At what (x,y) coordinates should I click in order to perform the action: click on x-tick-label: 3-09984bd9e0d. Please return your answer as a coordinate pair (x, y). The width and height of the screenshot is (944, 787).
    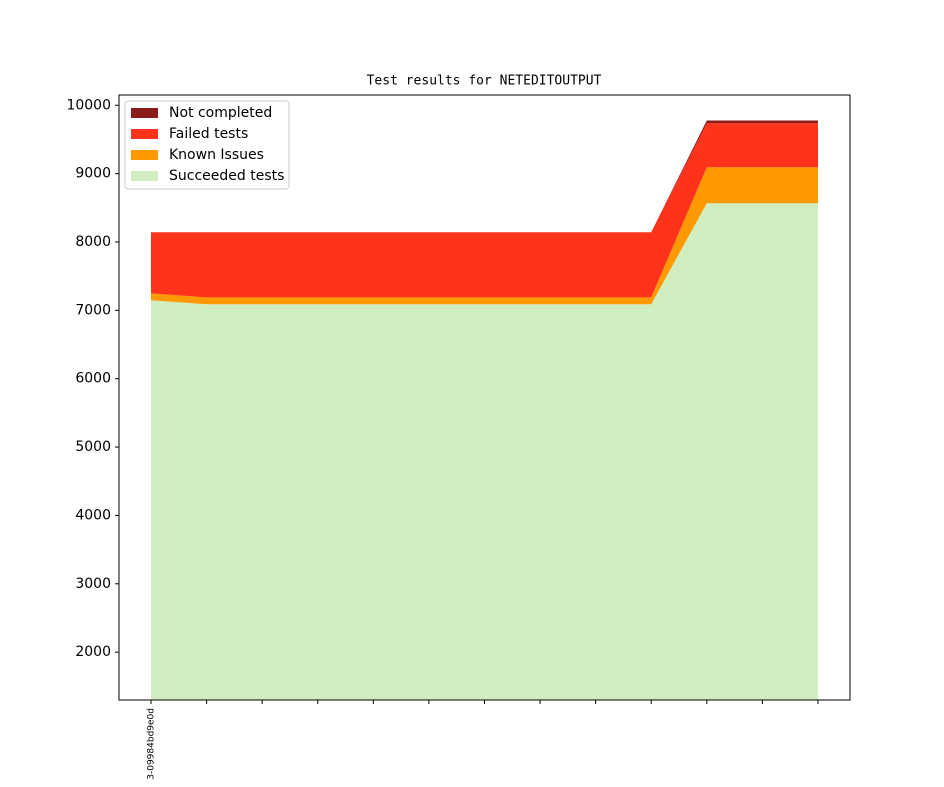
    Looking at the image, I should click on (152, 744).